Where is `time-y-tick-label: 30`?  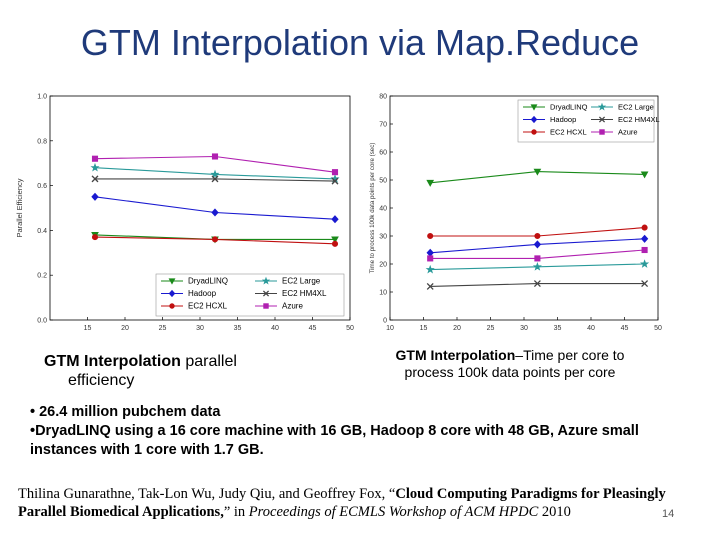 time-y-tick-label: 30 is located at coordinates (383, 237).